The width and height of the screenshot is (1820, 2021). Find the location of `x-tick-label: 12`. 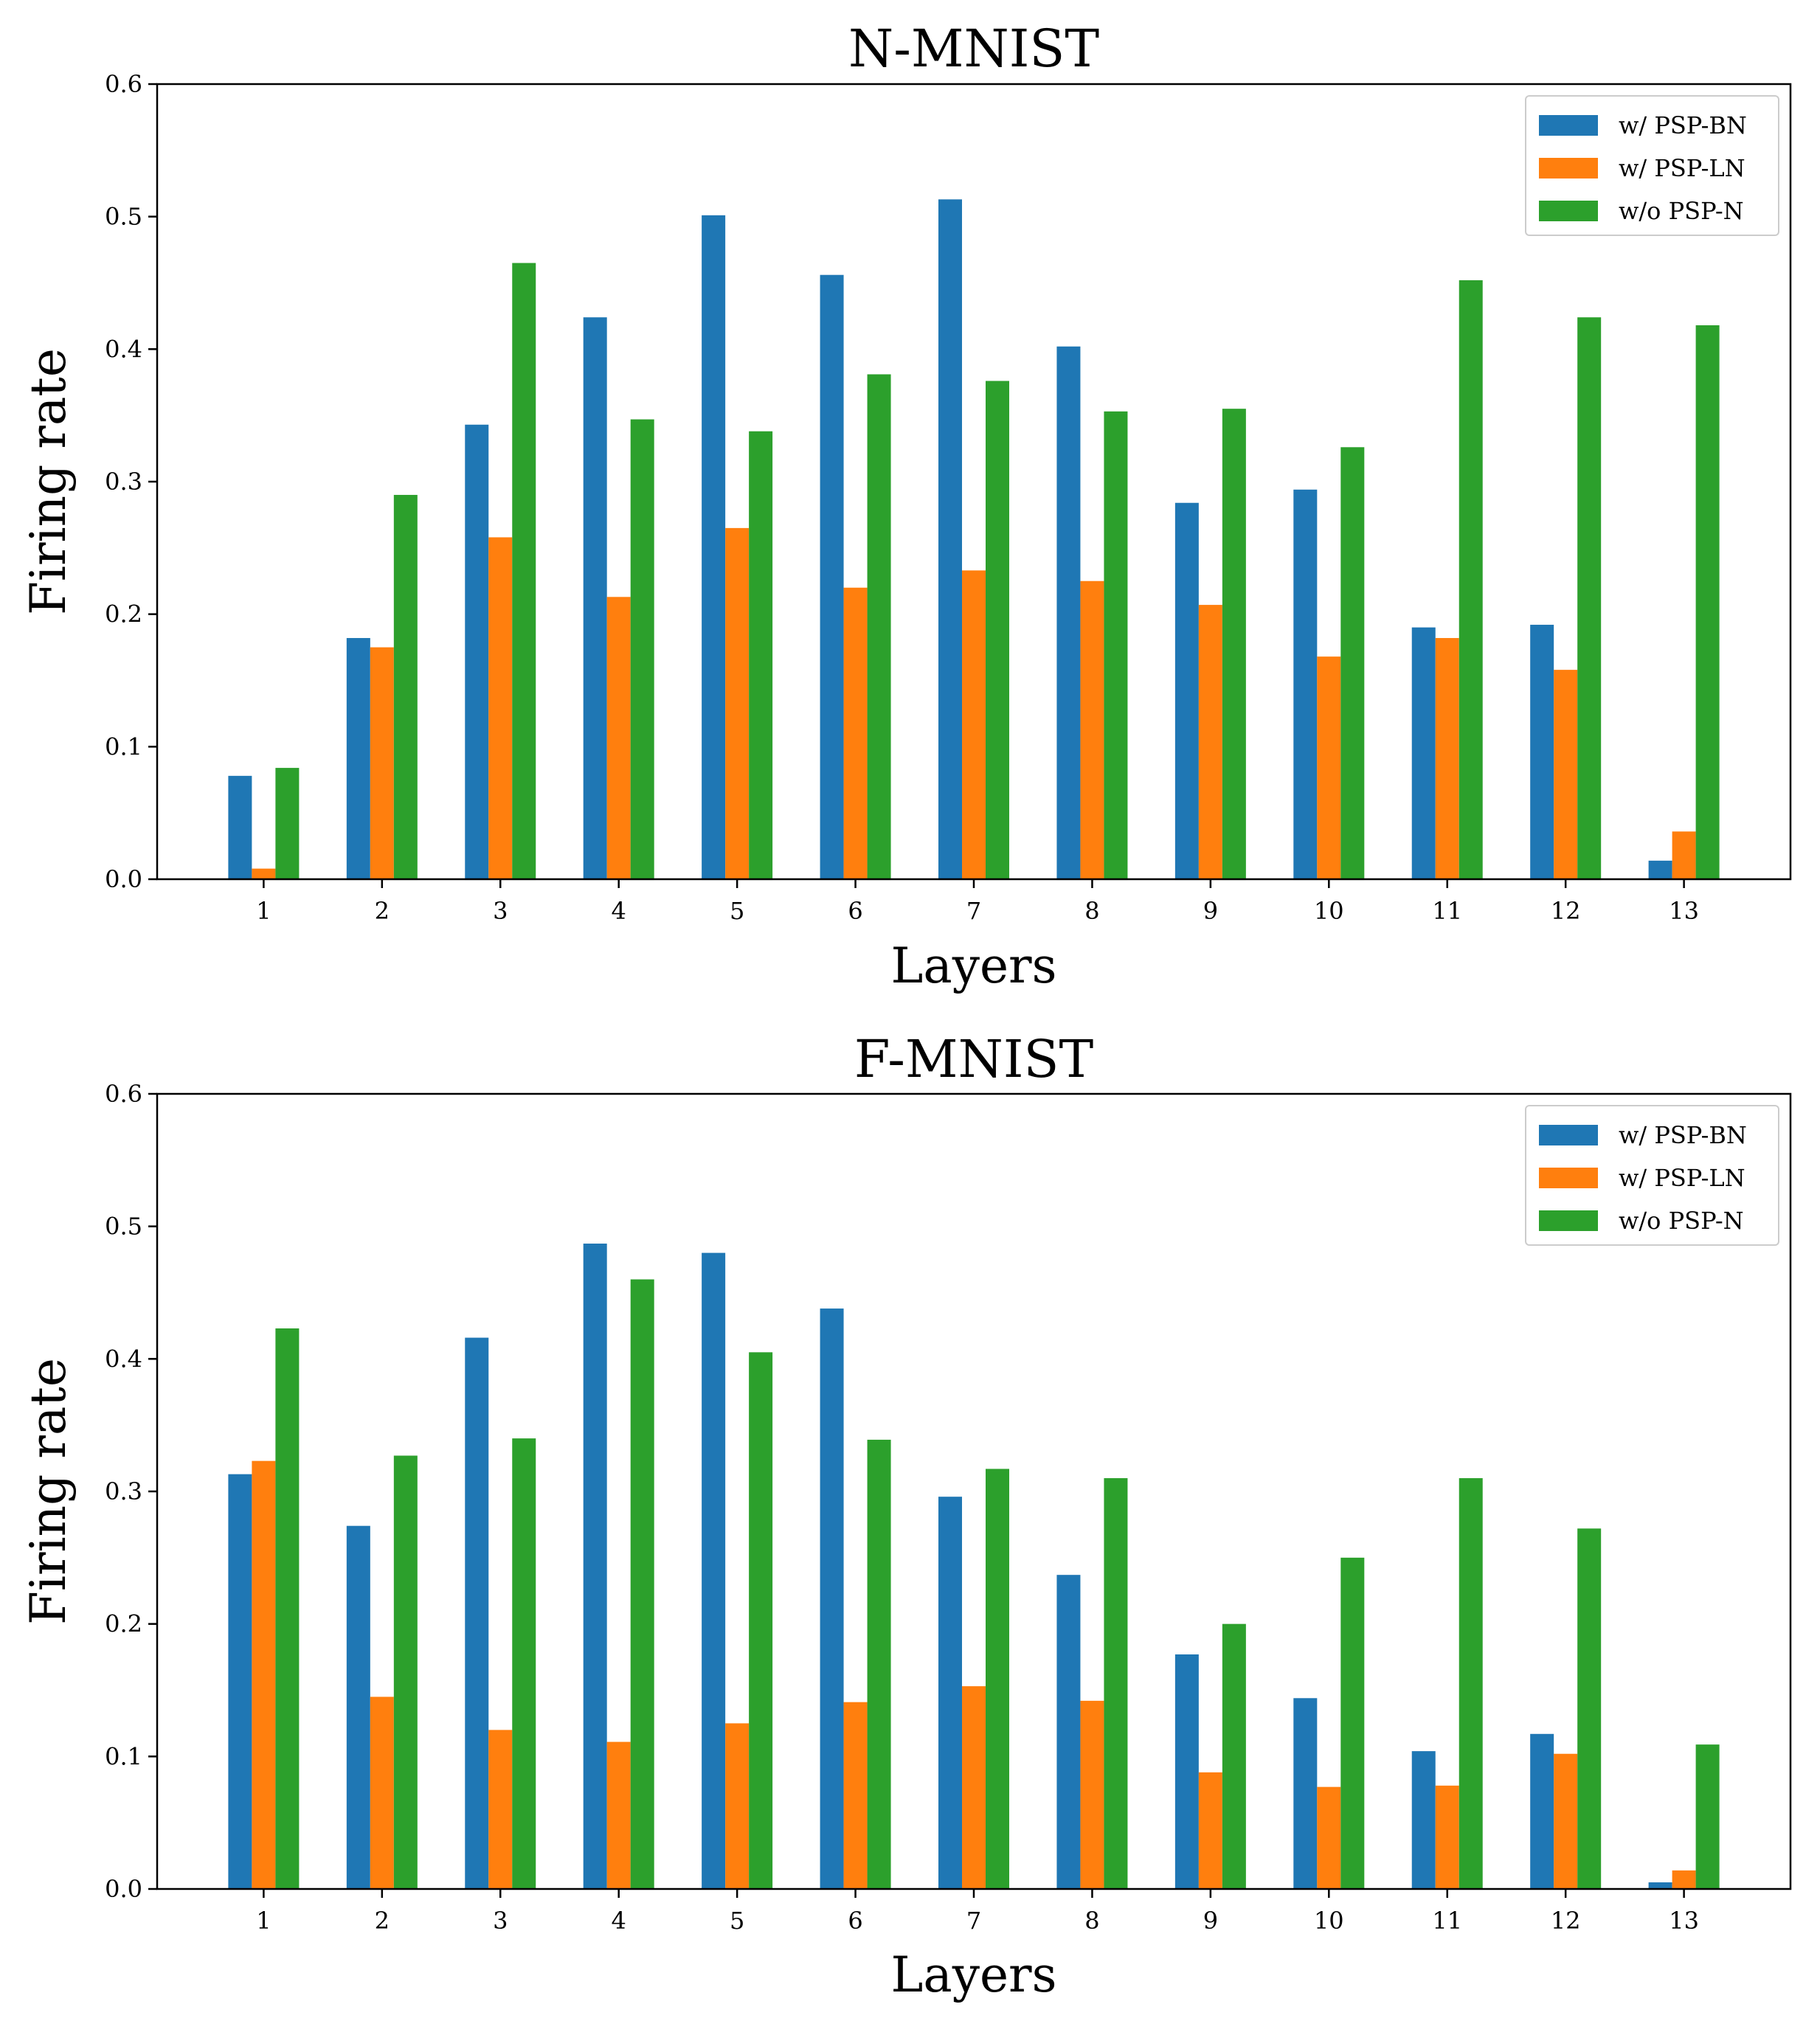

x-tick-label: 12 is located at coordinates (1566, 1921).